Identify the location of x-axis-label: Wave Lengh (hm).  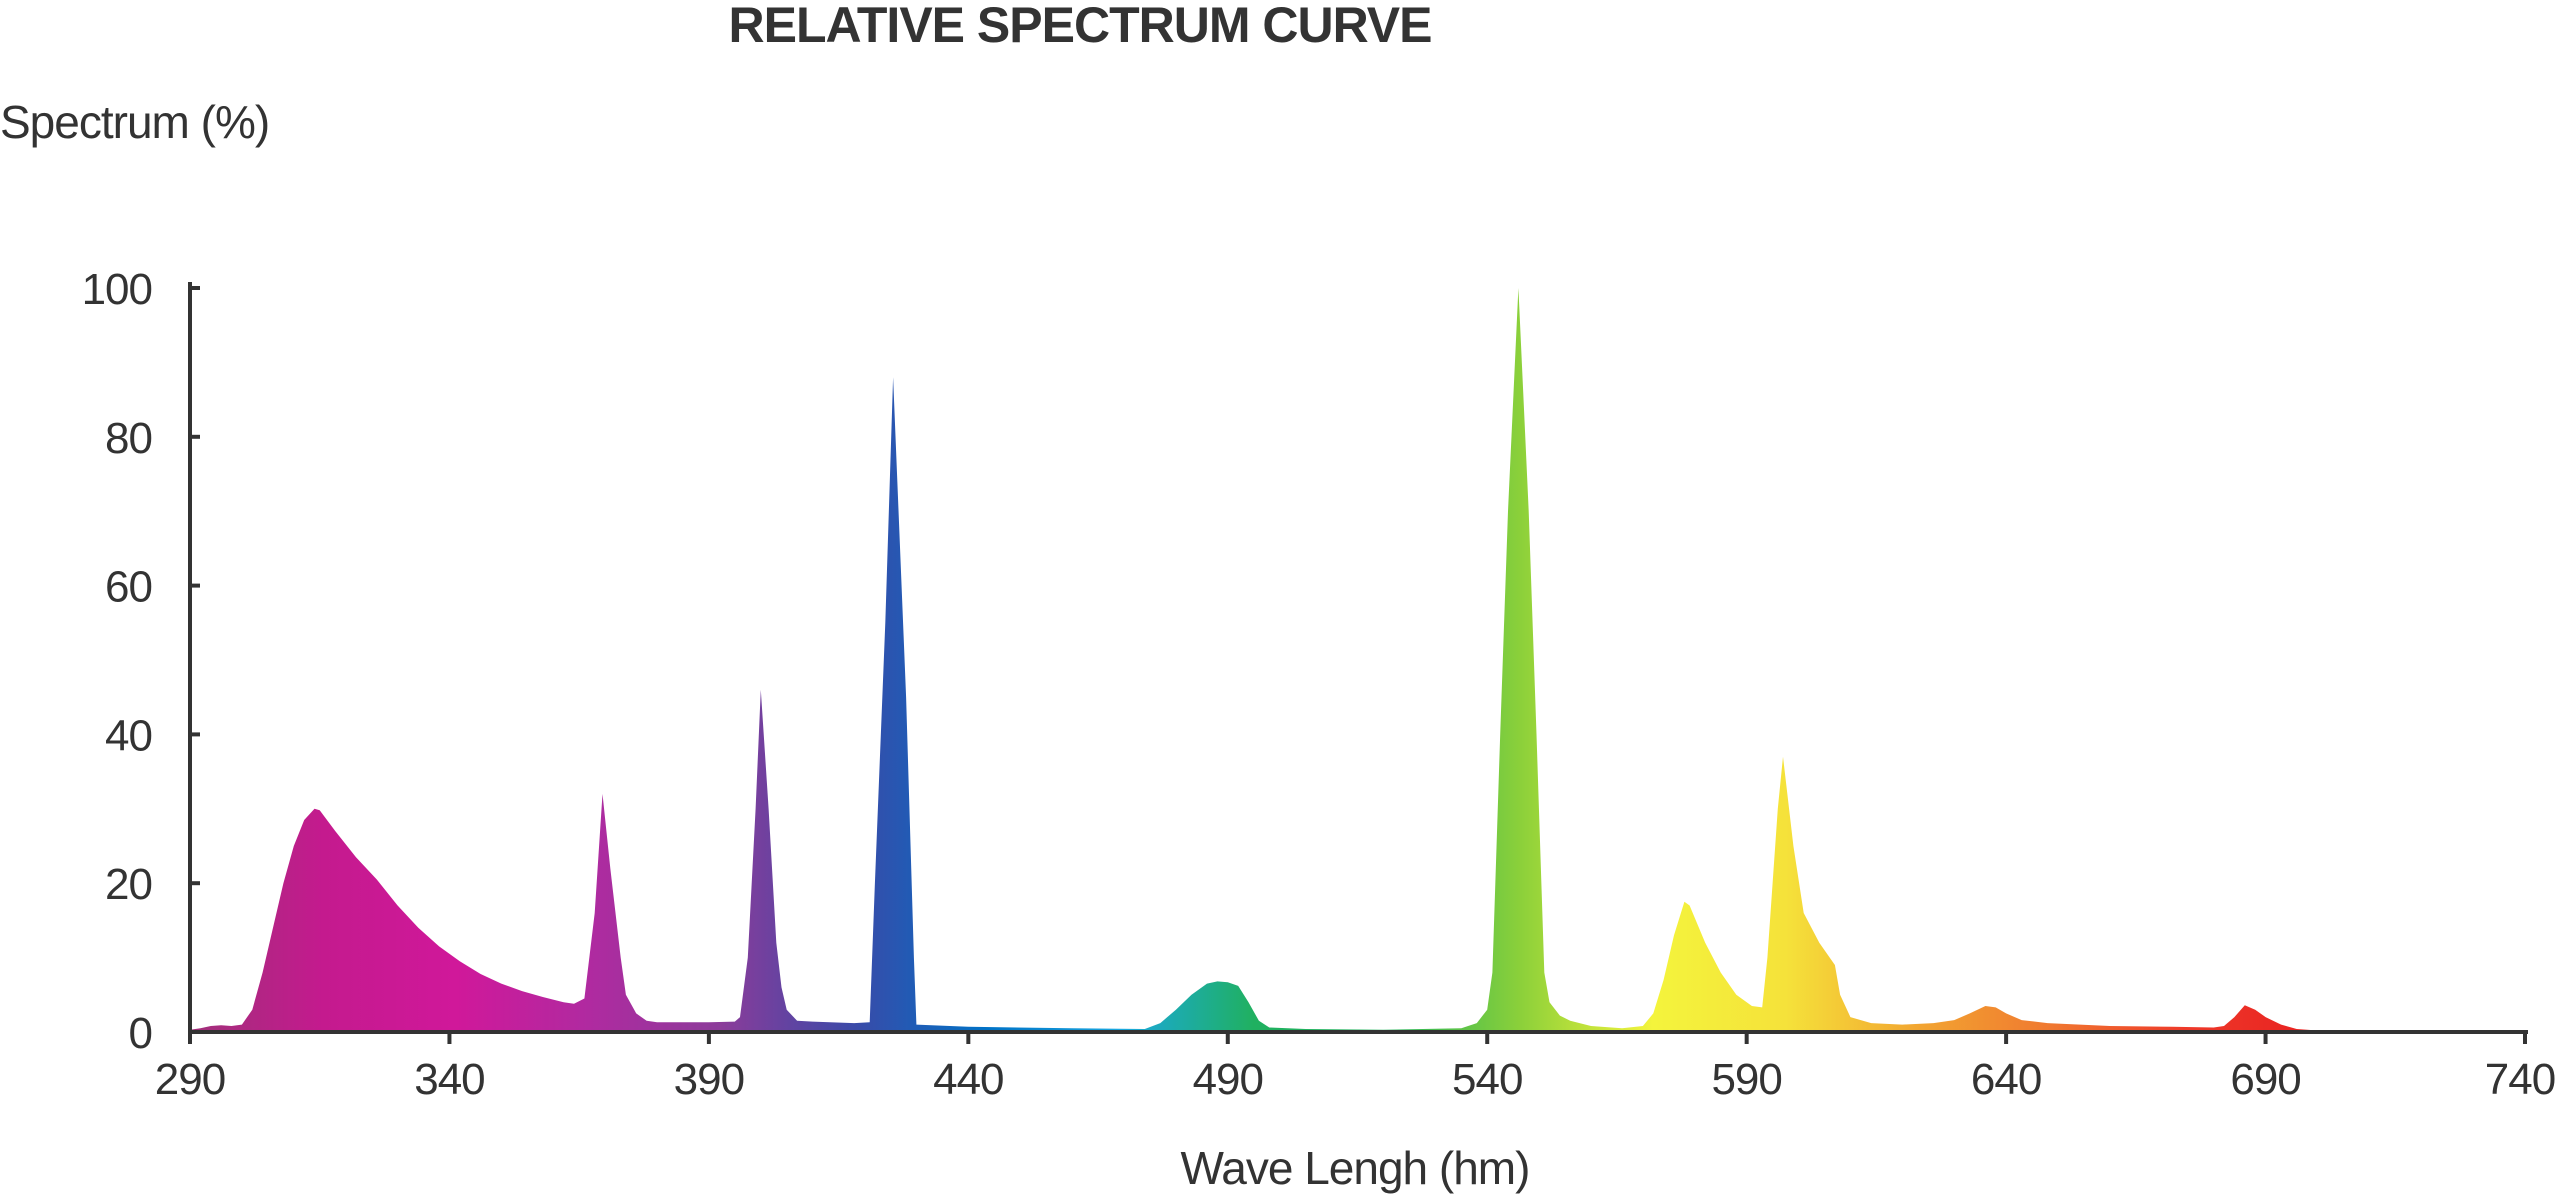
(1355, 1168).